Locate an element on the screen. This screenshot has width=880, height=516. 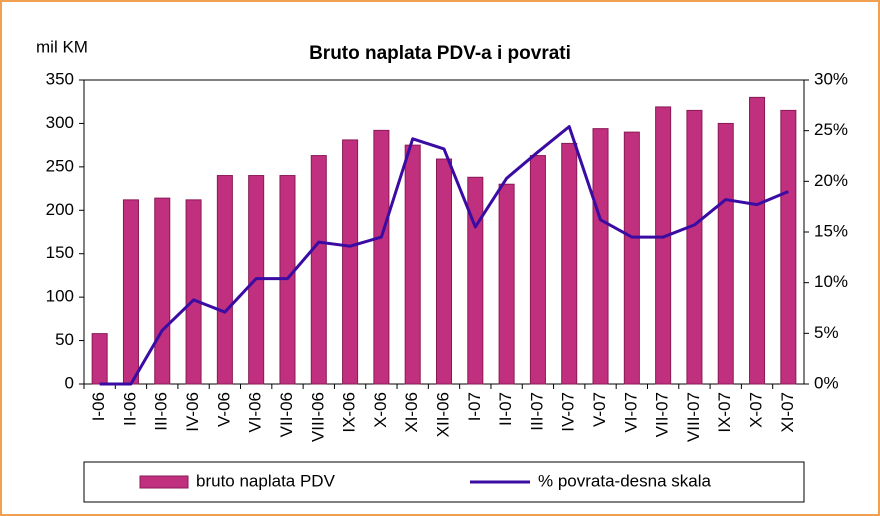
legend-label: bruto naplata PDV is located at coordinates (266, 480).